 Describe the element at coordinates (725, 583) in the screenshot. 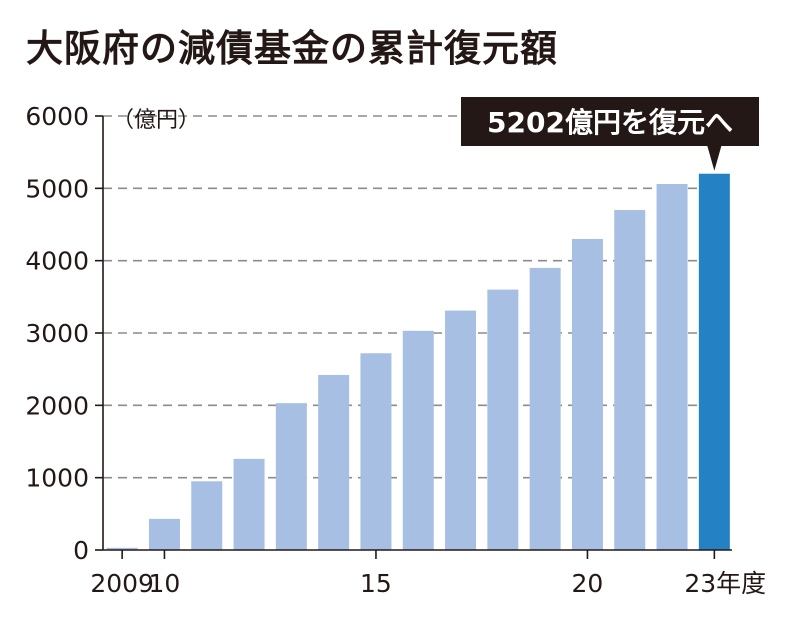

I see `x-tick-label-23: 23年度` at that location.